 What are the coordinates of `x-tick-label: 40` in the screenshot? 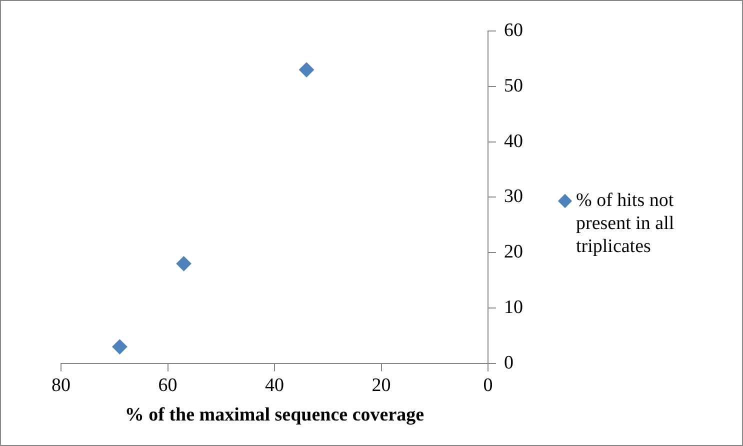 It's located at (274, 385).